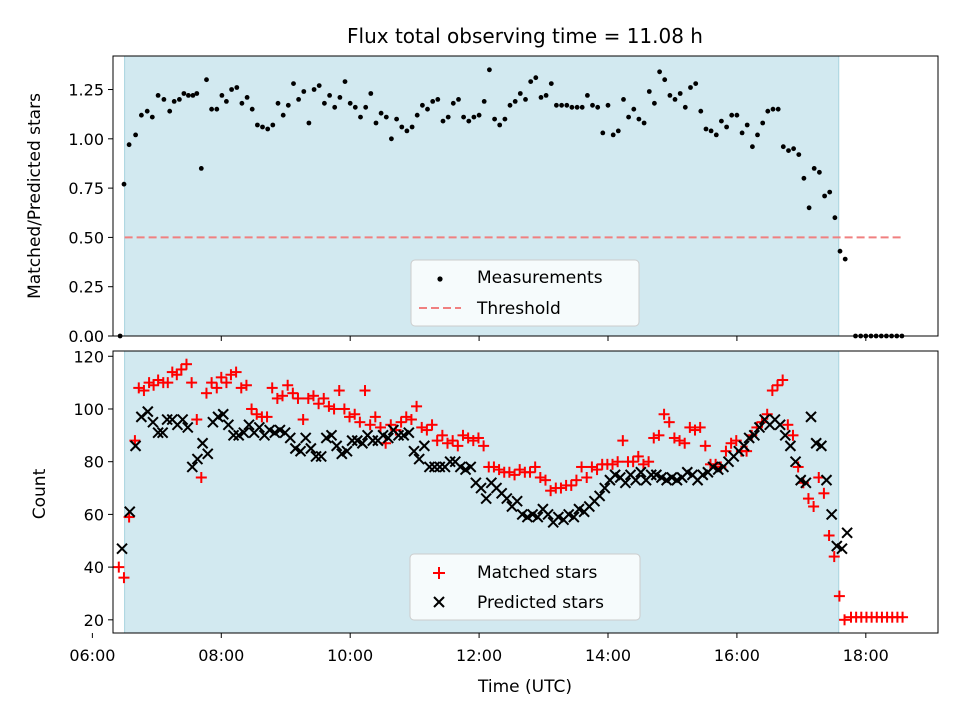 This screenshot has width=960, height=720. What do you see at coordinates (86, 287) in the screenshot?
I see `y-tick-label: 0.25` at bounding box center [86, 287].